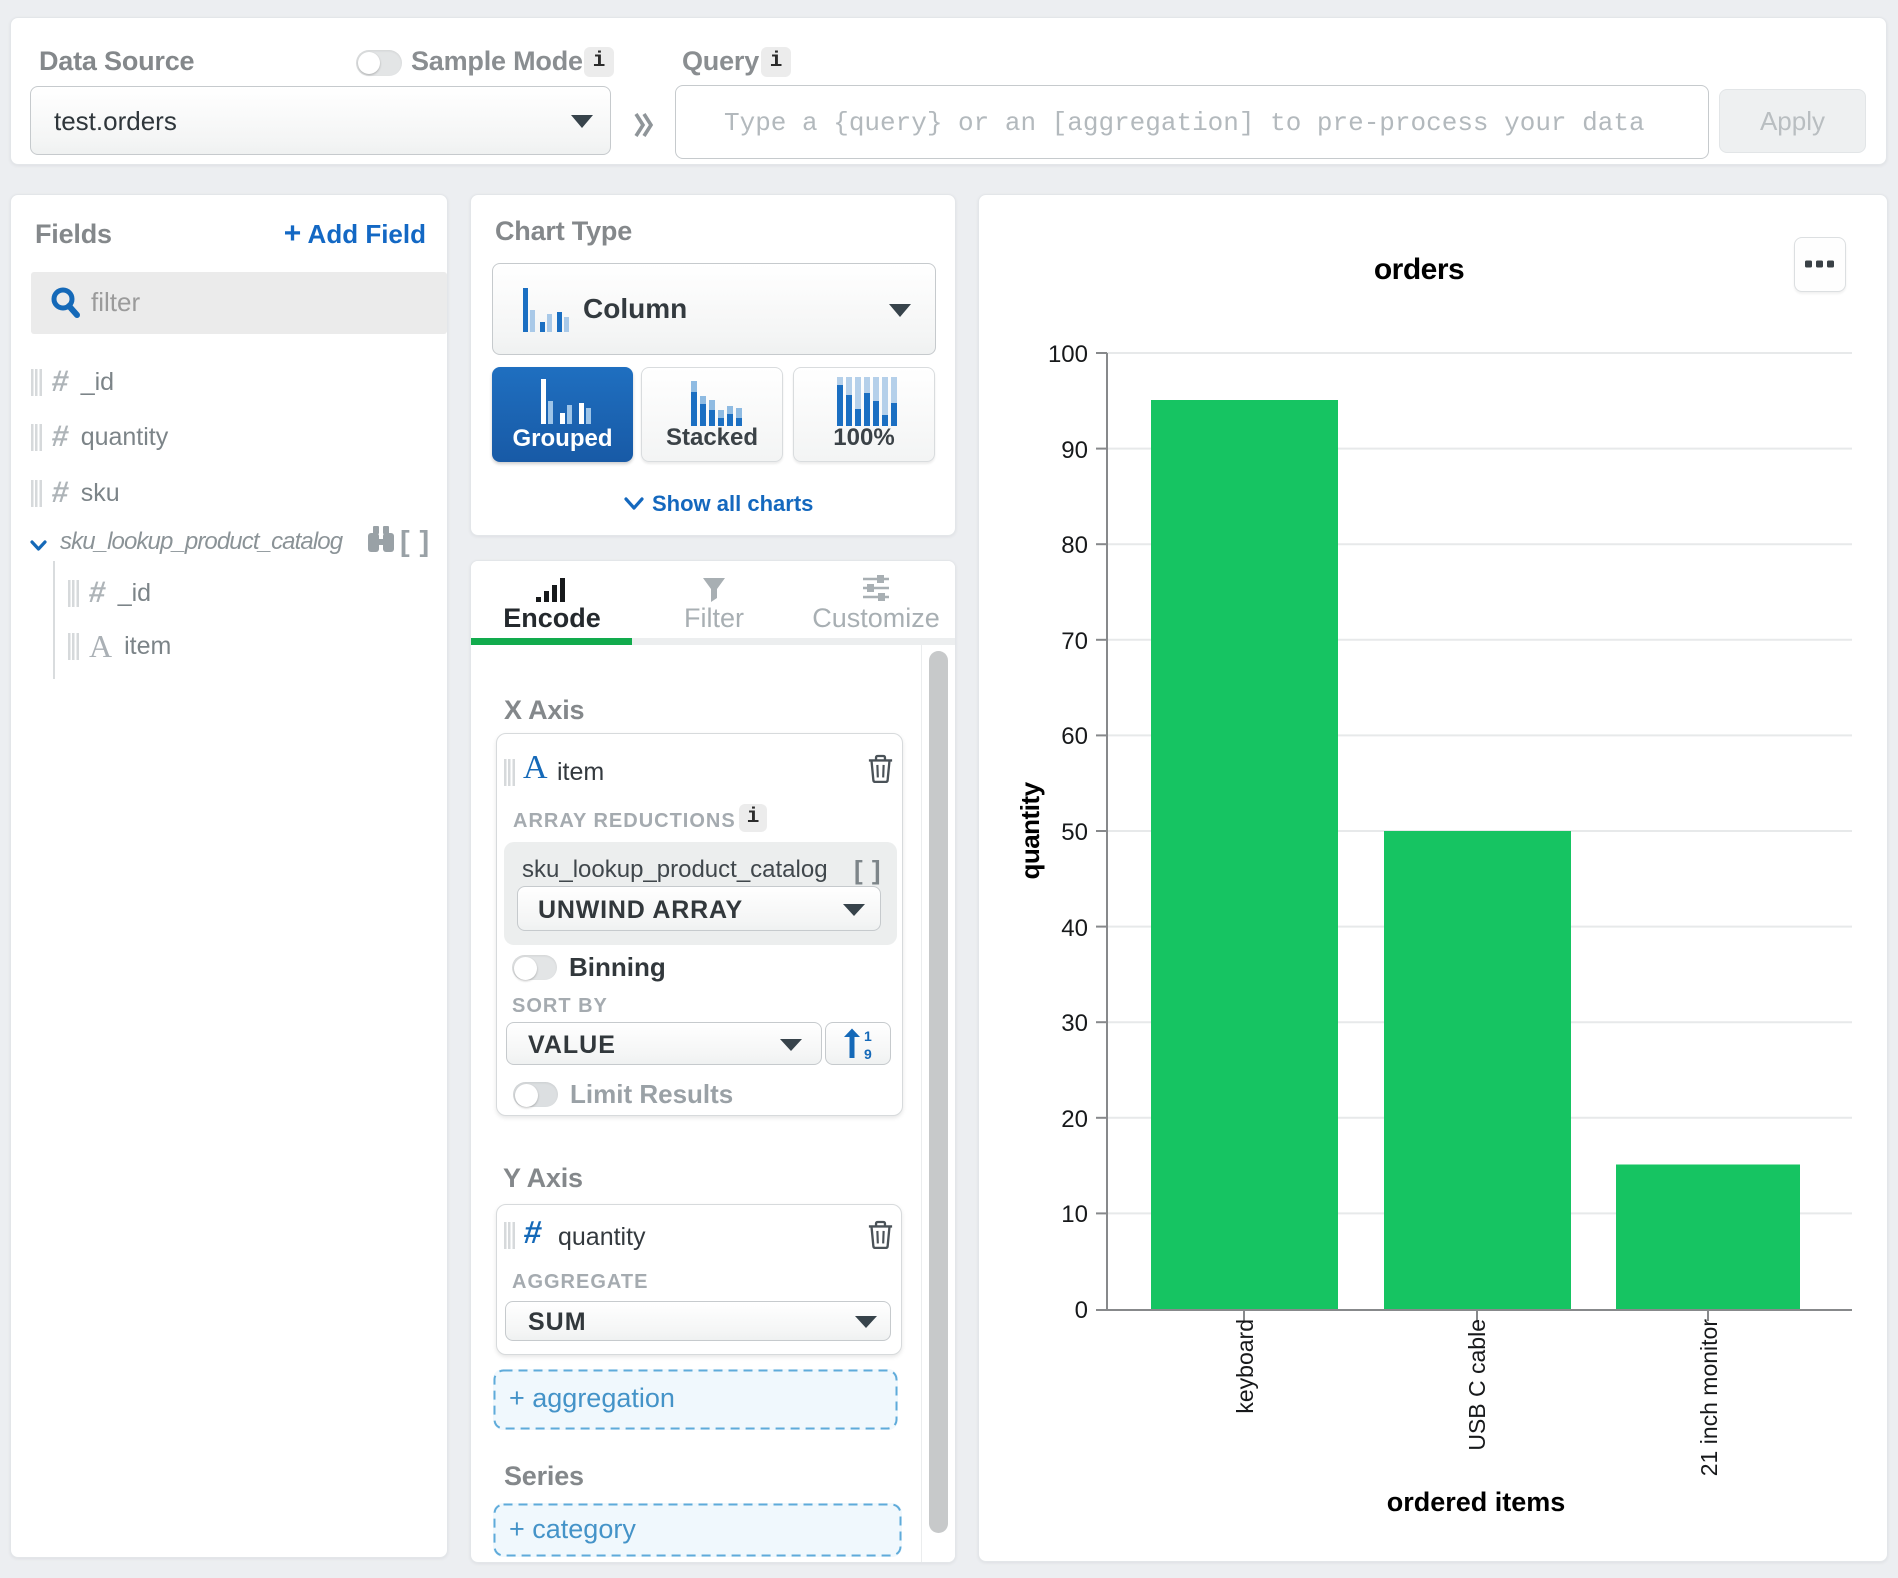  I want to click on svg-text: 60, so click(1074, 736).